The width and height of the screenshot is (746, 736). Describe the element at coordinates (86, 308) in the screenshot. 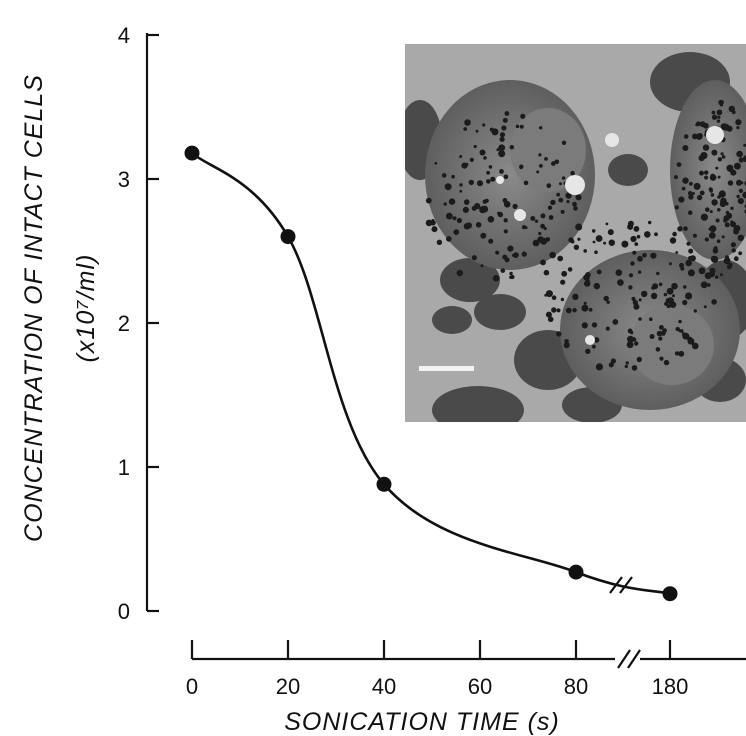

I see `y-axis-unit: (x10⁷/ml)` at that location.